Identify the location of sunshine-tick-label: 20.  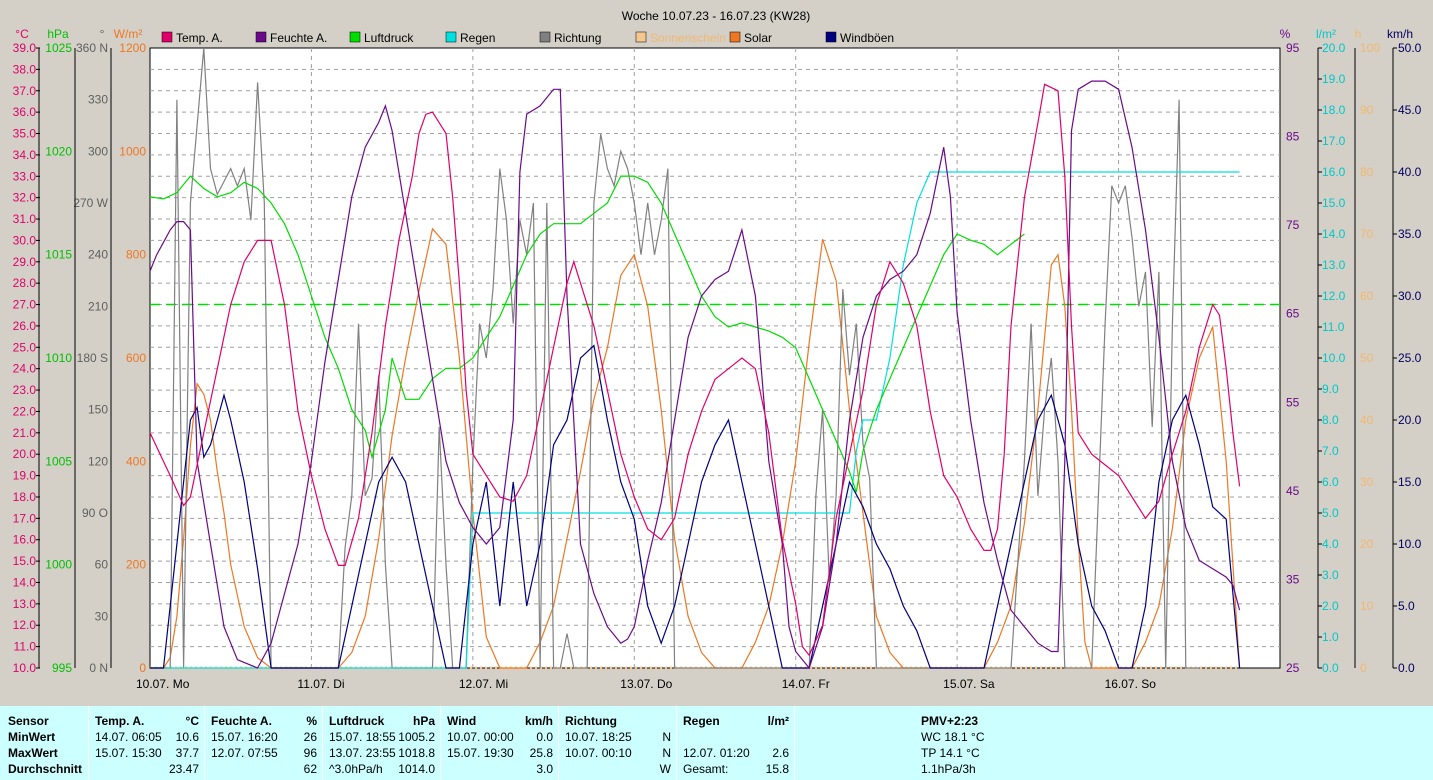
(1367, 544).